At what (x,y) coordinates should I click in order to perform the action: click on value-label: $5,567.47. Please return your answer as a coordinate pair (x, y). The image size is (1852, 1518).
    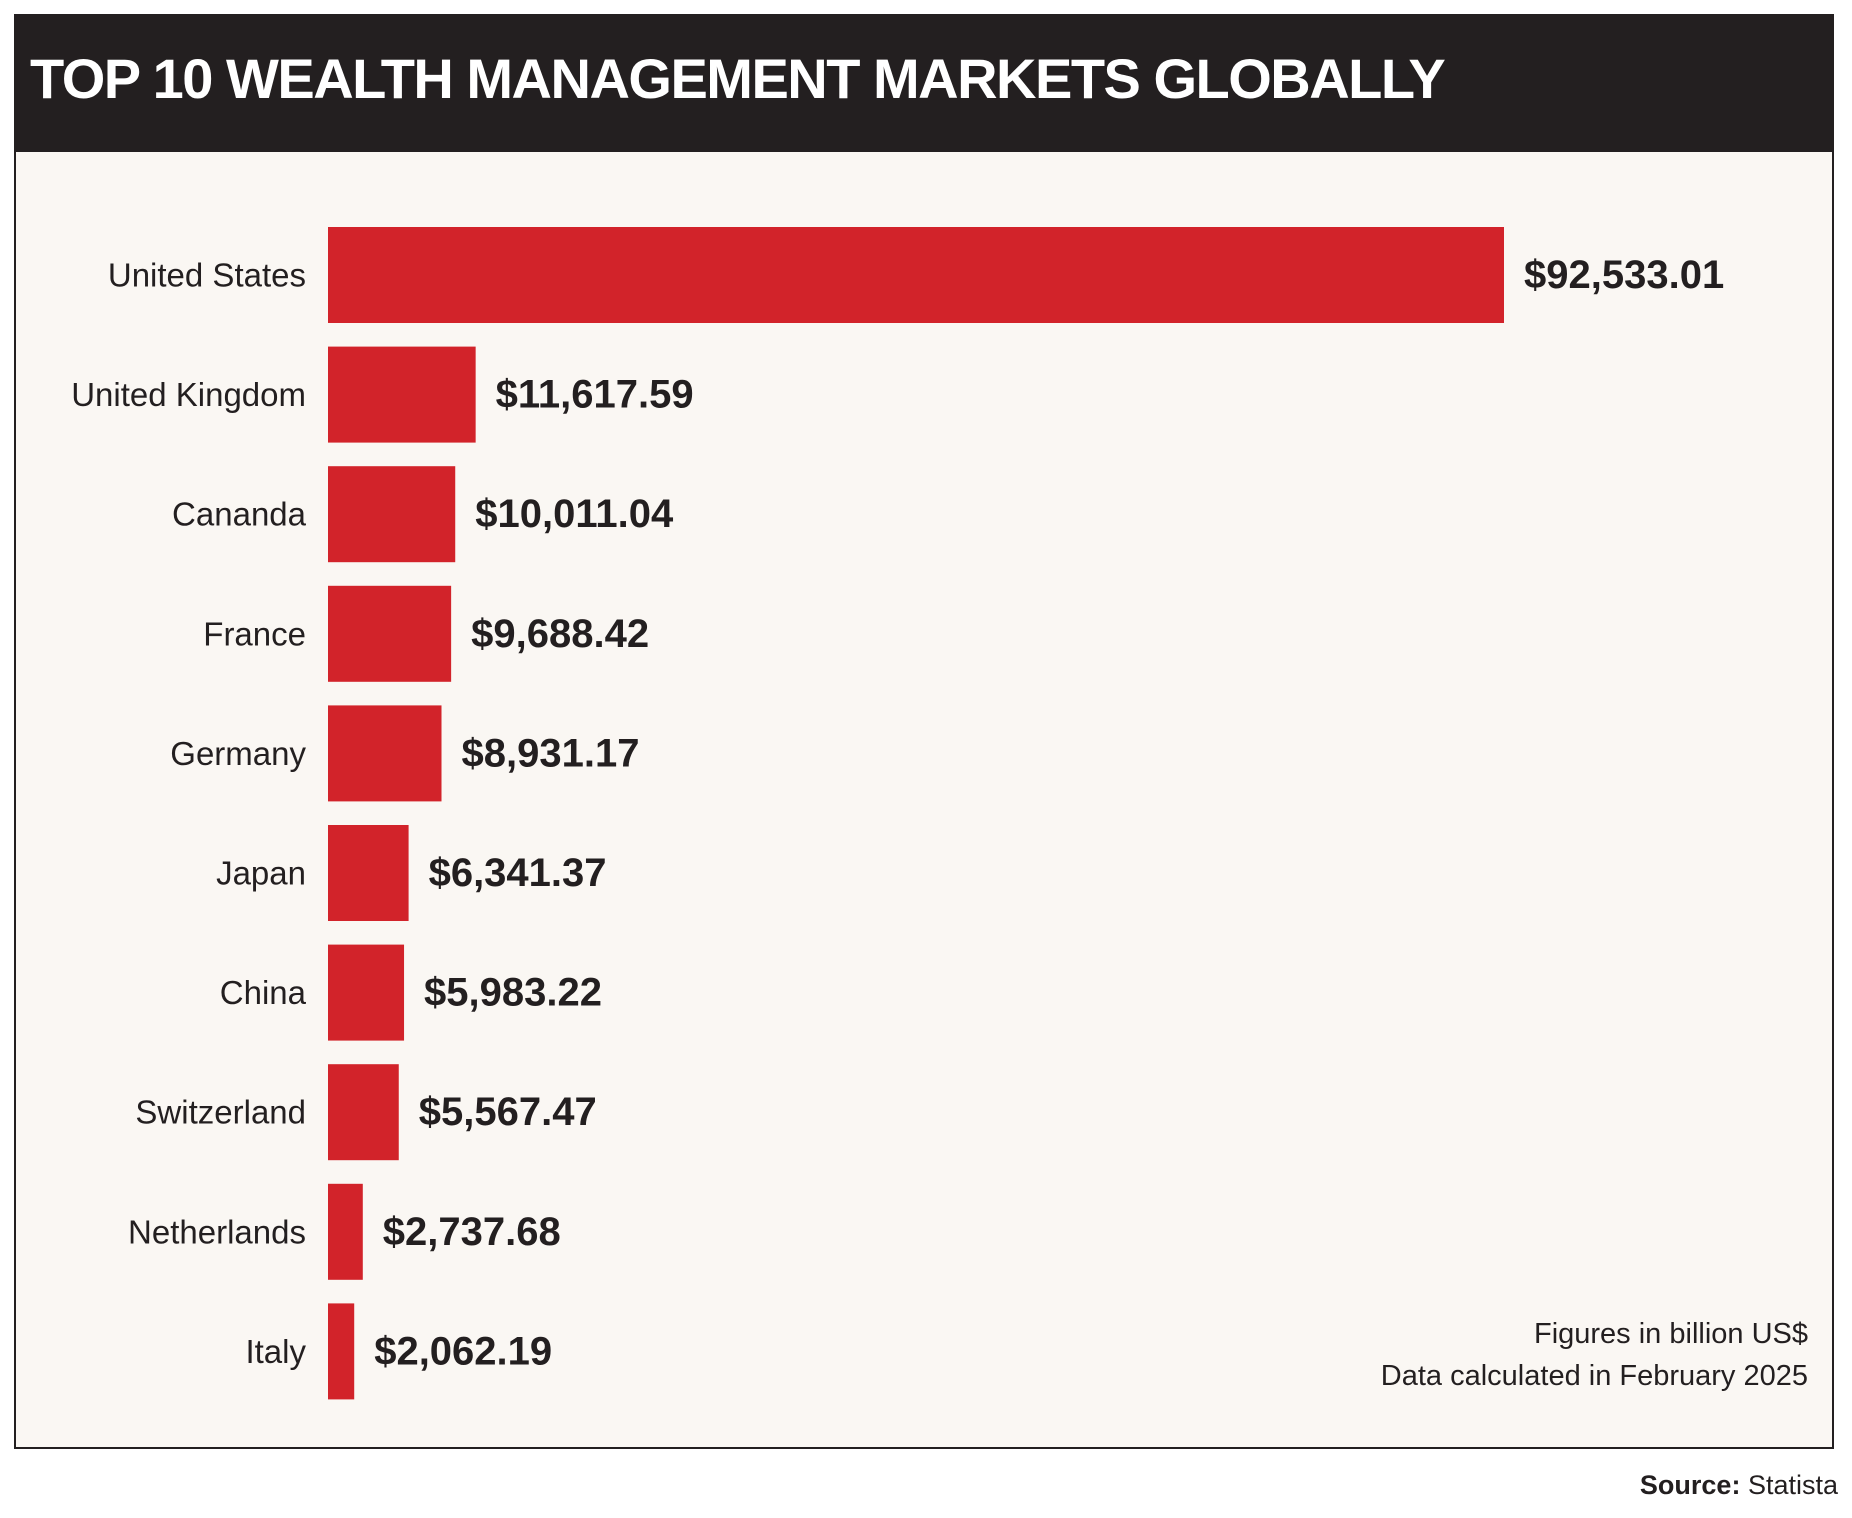
    Looking at the image, I should click on (508, 1112).